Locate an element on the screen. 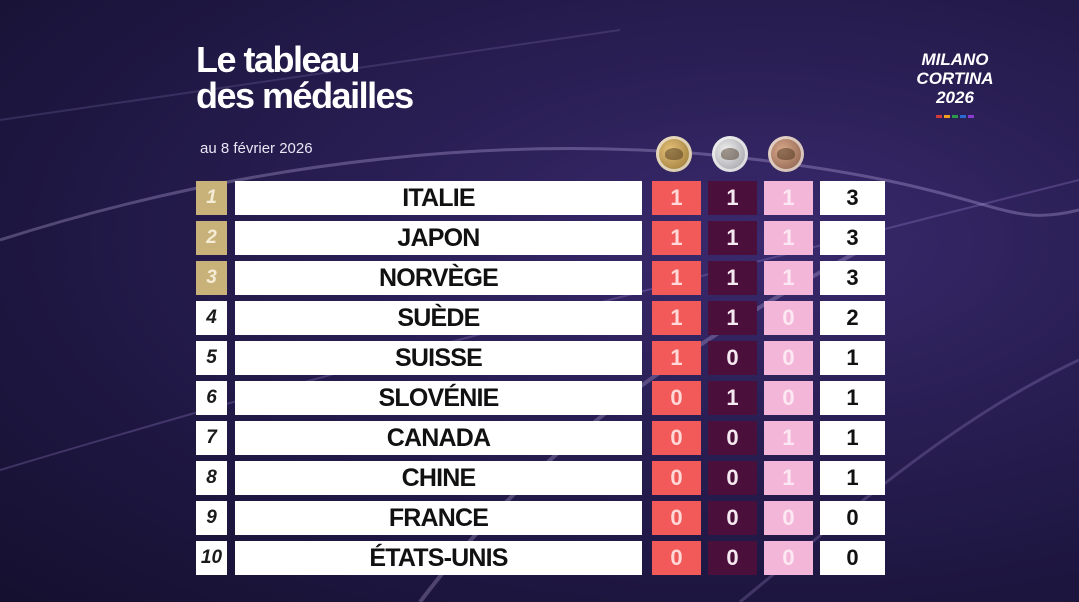  country-cell: SUISSE is located at coordinates (438, 358).